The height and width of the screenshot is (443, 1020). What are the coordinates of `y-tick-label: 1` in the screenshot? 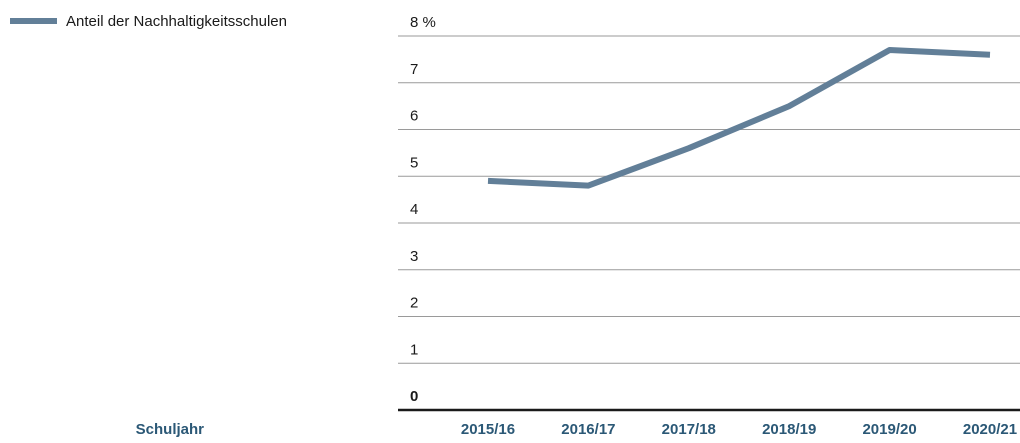 It's located at (414, 349).